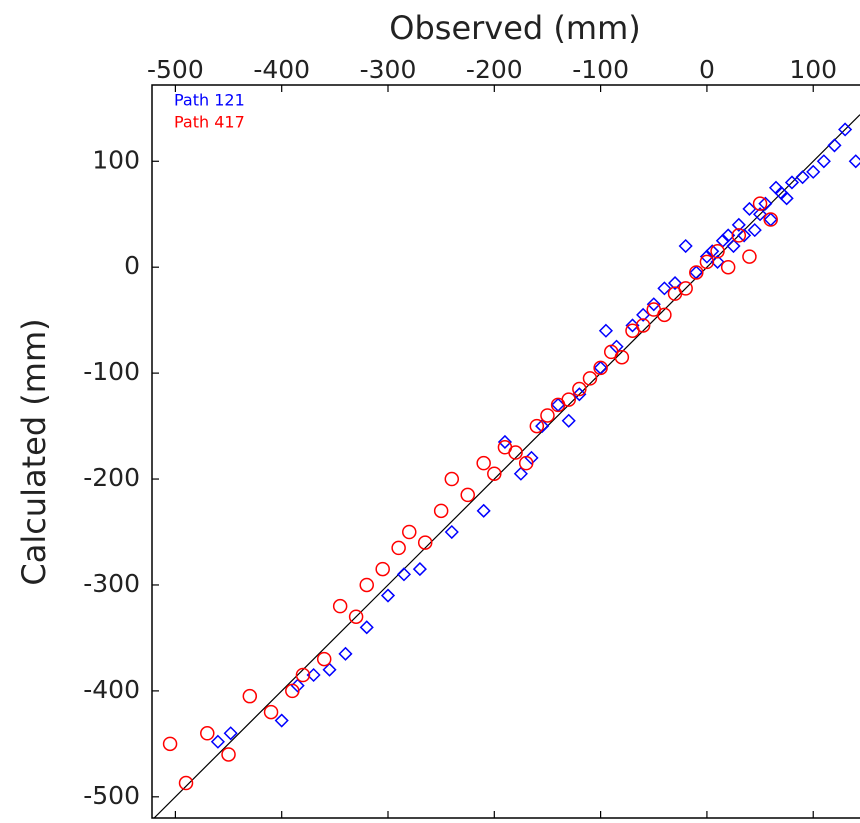 This screenshot has height=823, width=860. What do you see at coordinates (111, 477) in the screenshot?
I see `y-tick-label: -200` at bounding box center [111, 477].